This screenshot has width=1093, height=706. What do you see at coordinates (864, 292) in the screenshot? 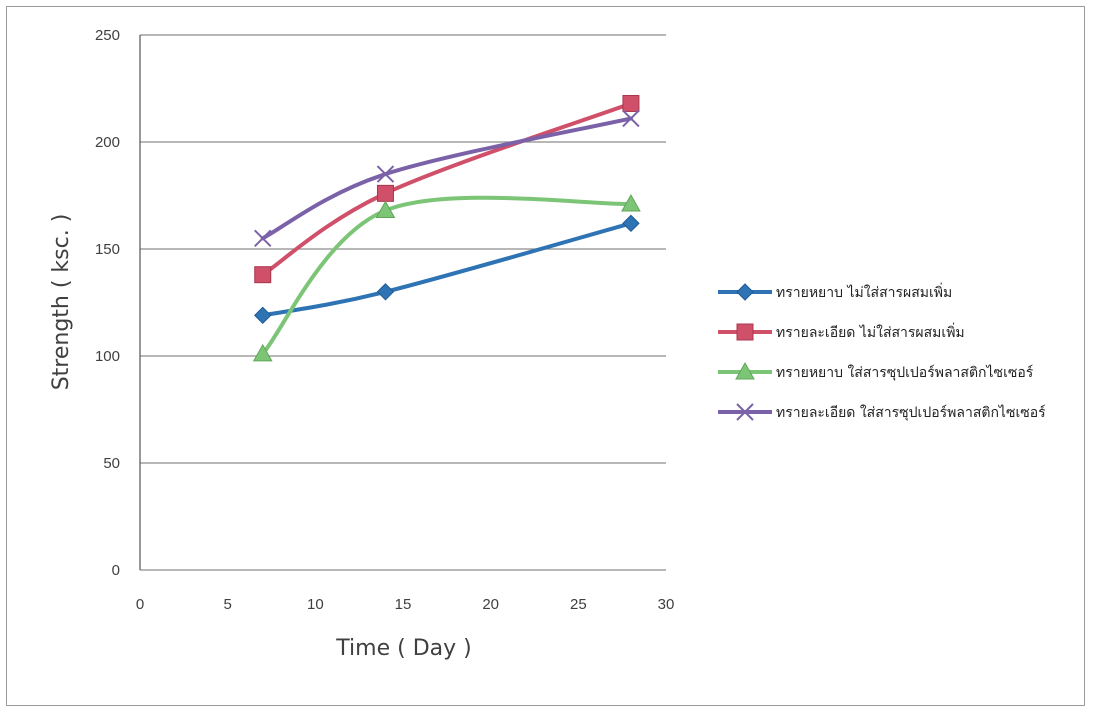
I see `legend-label: ทรายหยาบ ไม่ใส่สารผสมเพิ่ม` at bounding box center [864, 292].